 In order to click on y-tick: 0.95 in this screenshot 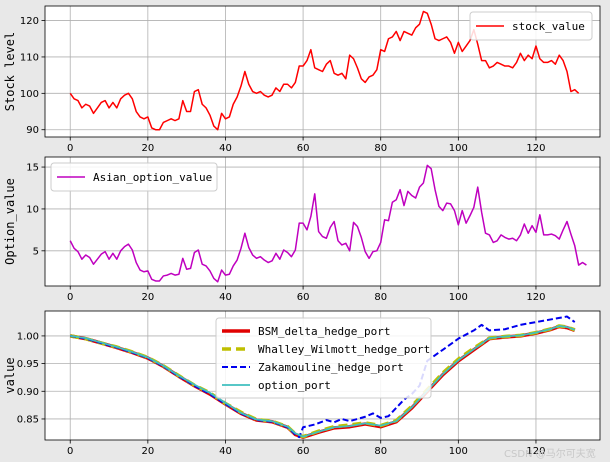, I will do `click(31, 364)`.